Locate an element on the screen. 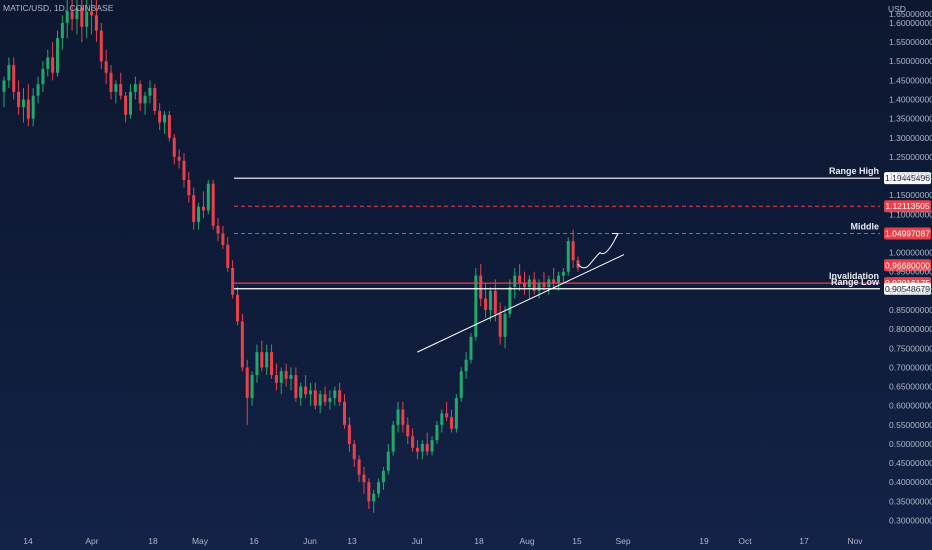 The width and height of the screenshot is (932, 550). y-tick-label: 1.00000000 is located at coordinates (910, 253).